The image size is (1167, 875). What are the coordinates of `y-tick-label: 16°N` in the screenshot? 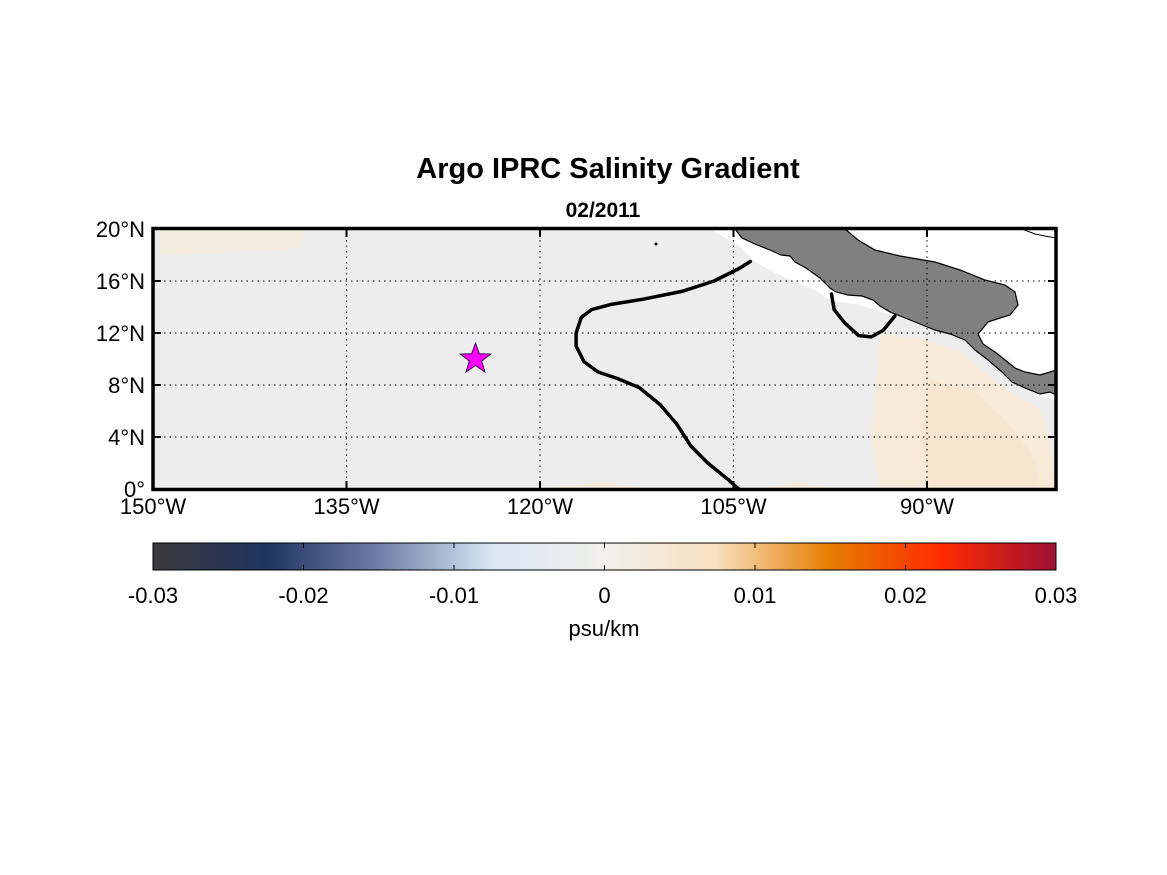 It's located at (120, 281).